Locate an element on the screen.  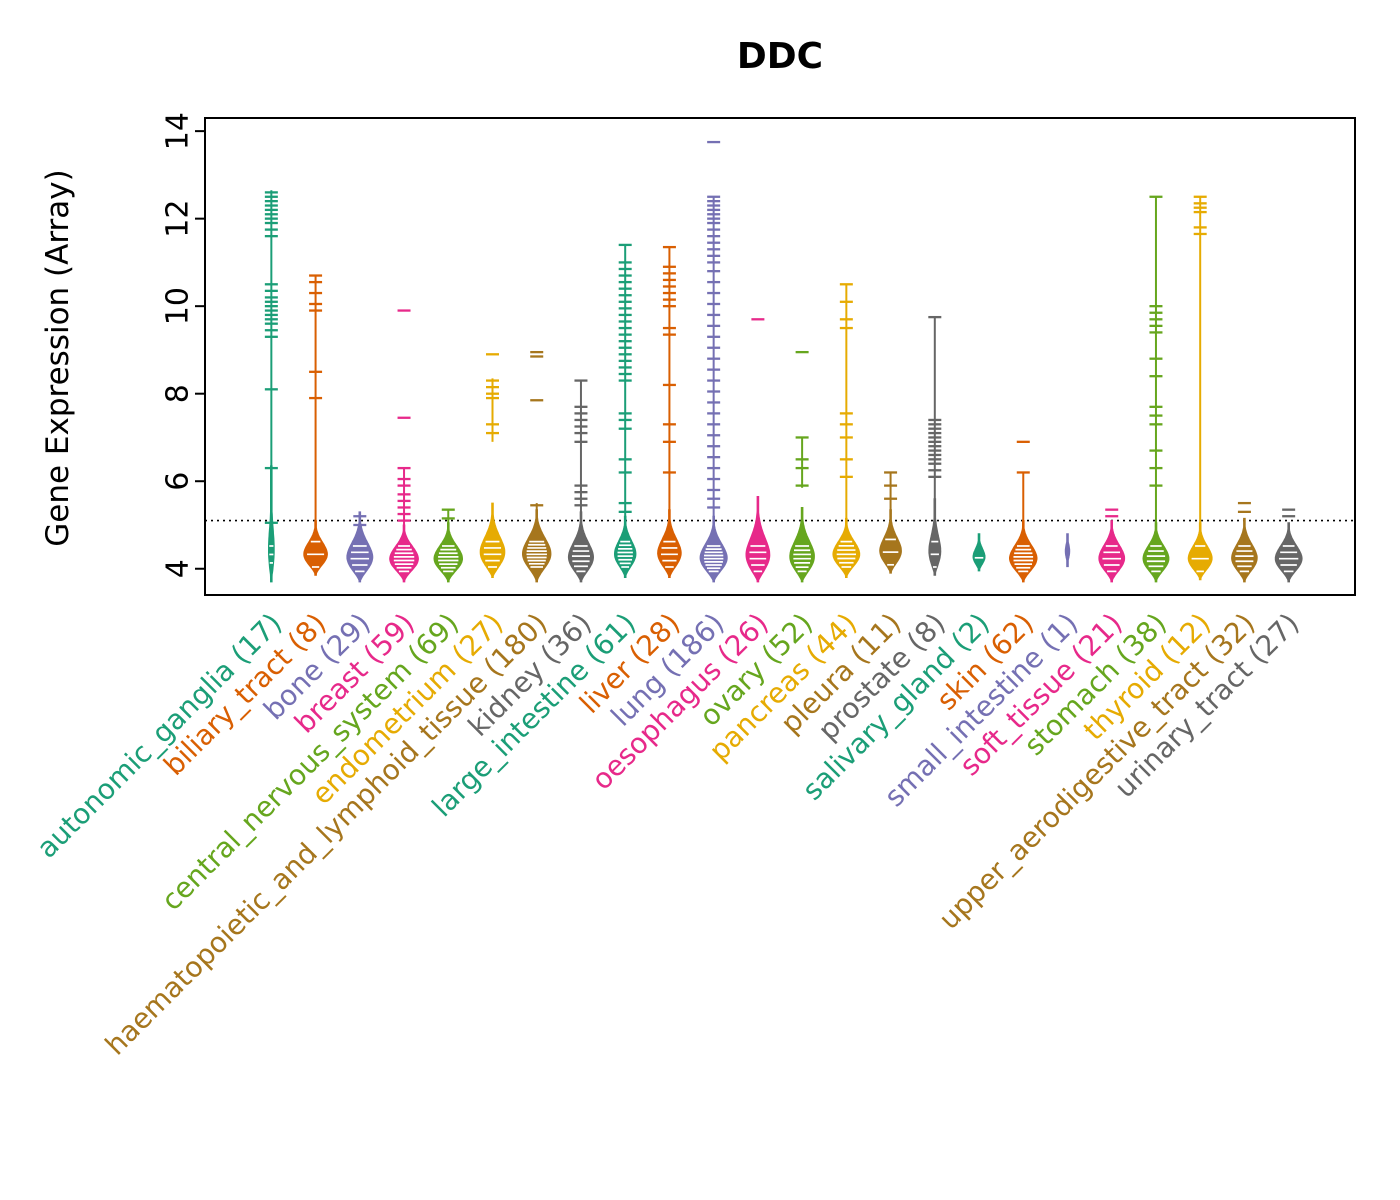
y-tick-label: 4 is located at coordinates (178, 568).